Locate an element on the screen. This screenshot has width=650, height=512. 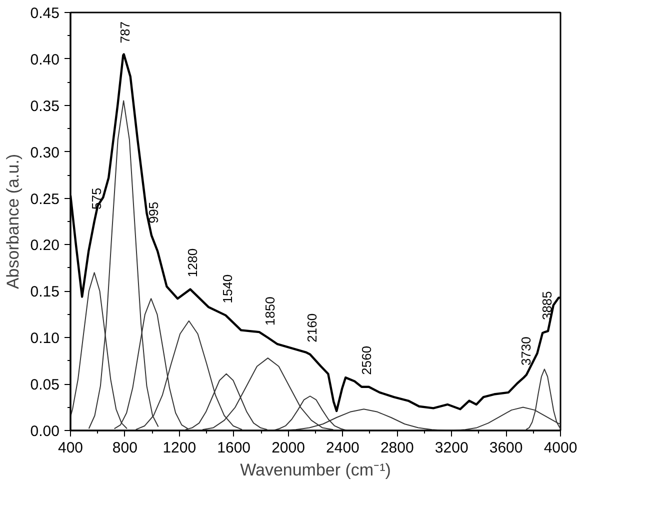
annotation: 575 is located at coordinates (96, 199).